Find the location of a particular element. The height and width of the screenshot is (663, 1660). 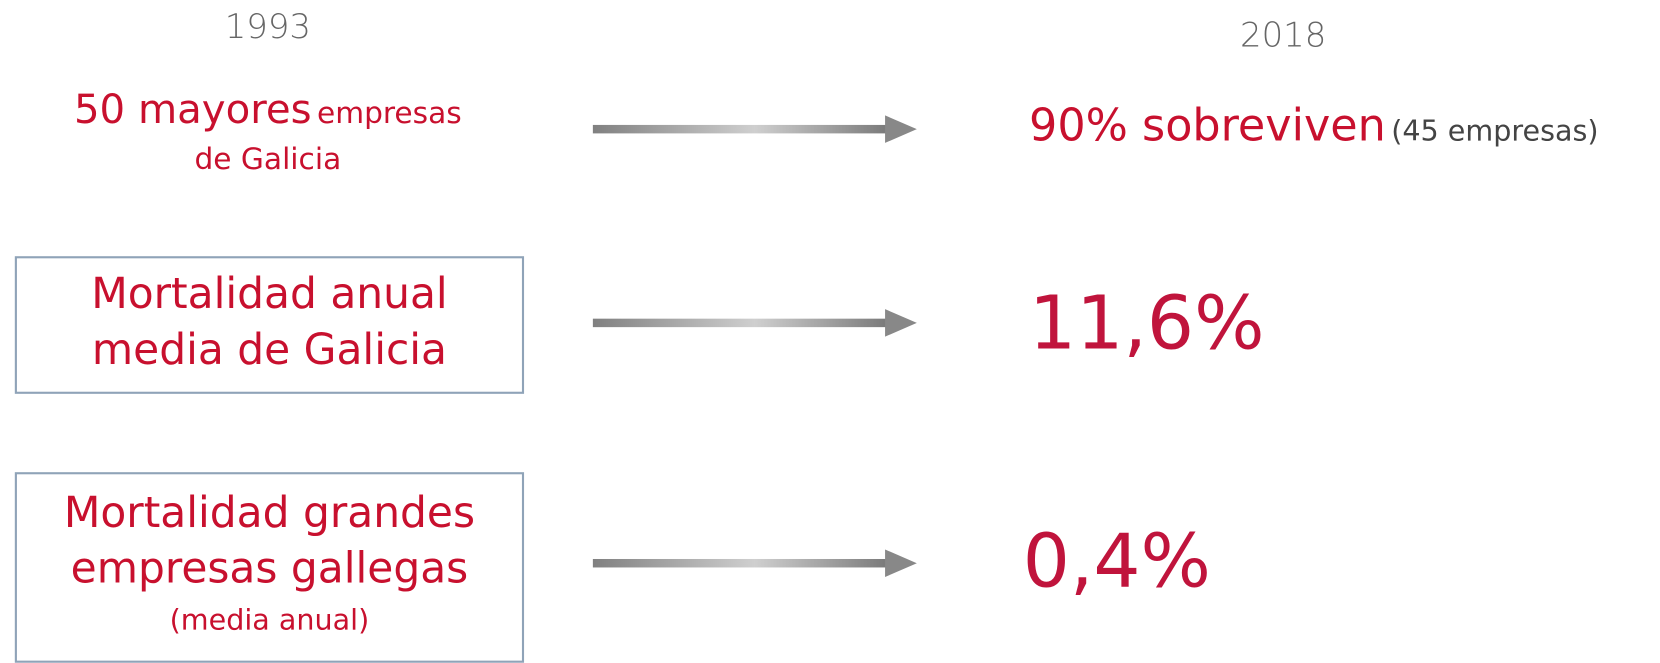

row-left-text: 50 mayores empresas de Galicia is located at coordinates (268, 138).